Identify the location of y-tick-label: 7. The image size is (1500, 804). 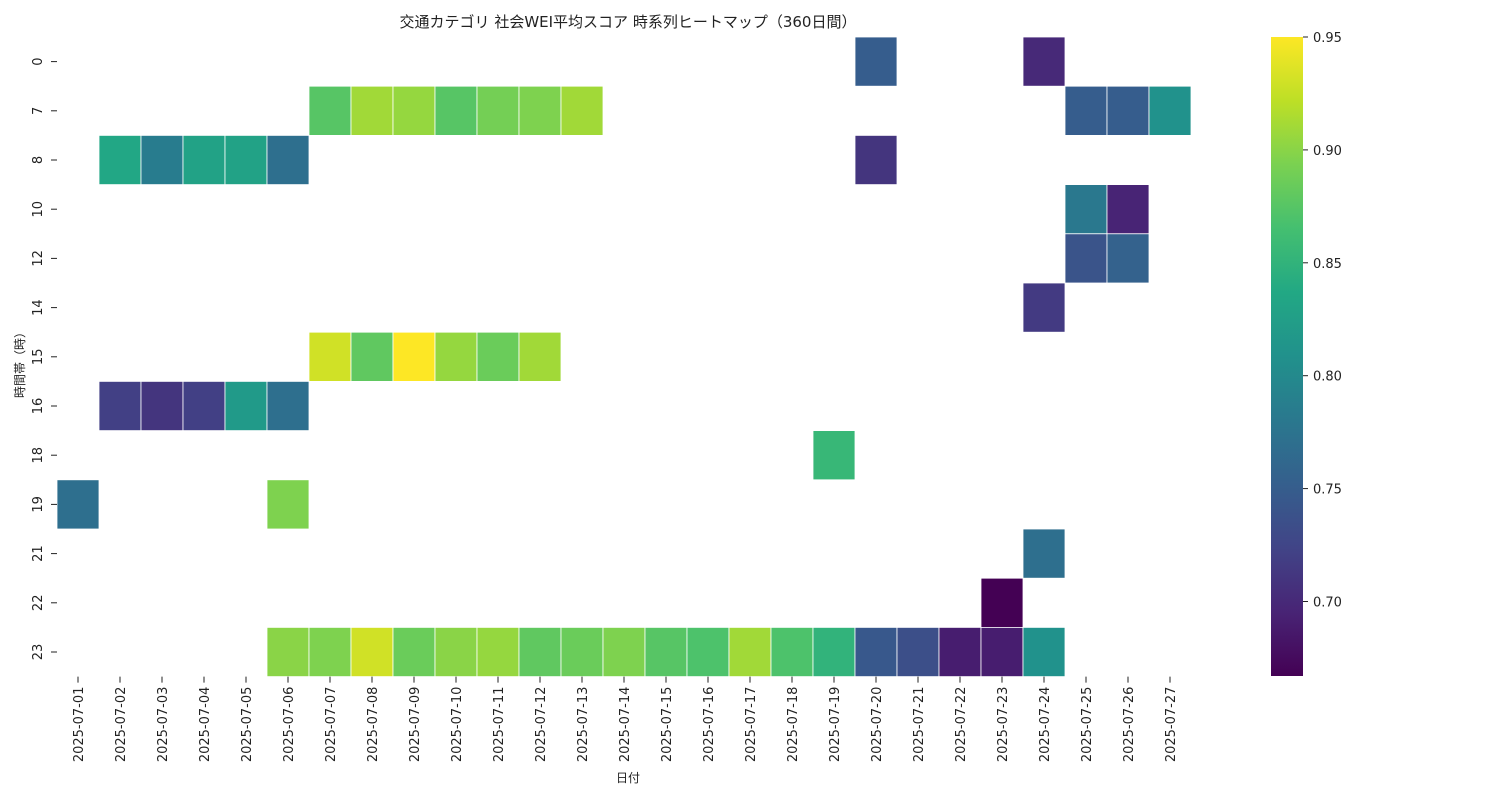
(38, 111).